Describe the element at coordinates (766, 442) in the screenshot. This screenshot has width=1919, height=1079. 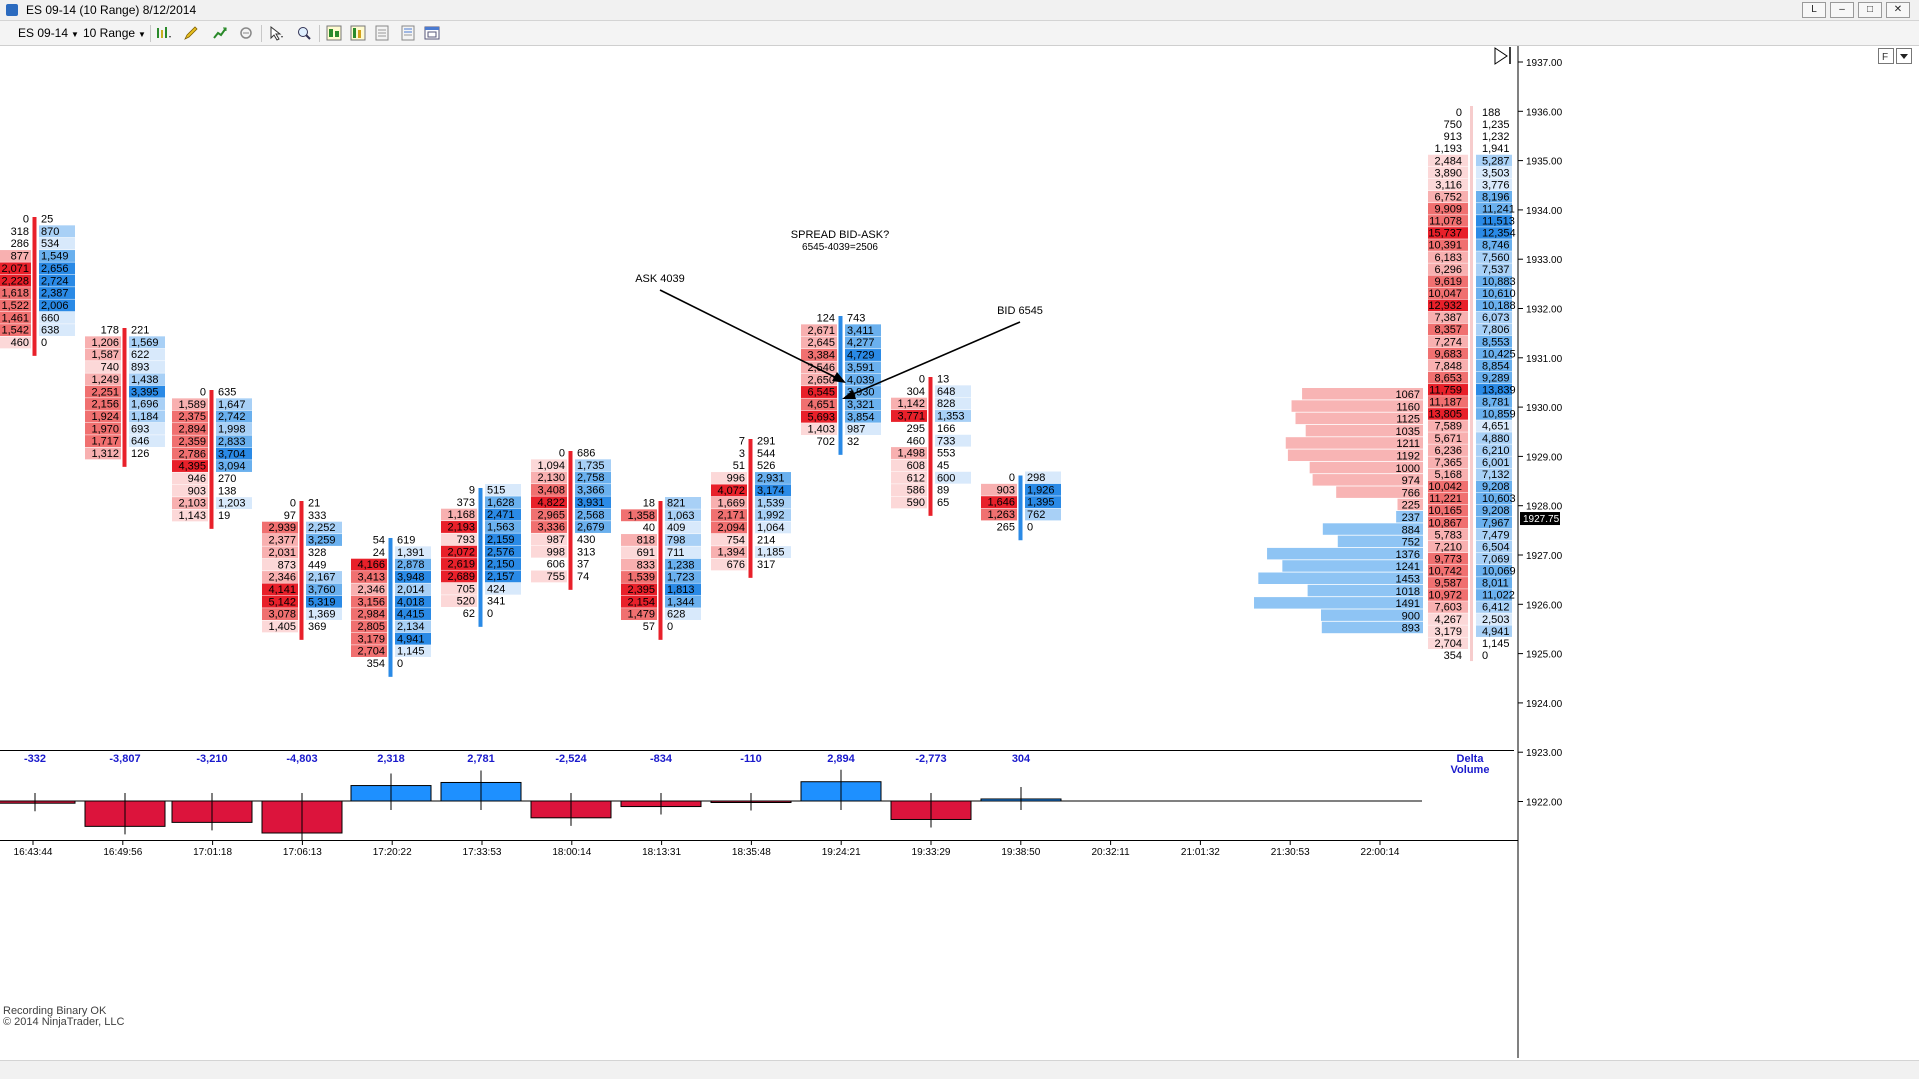
I see `ask-volume: 291` at that location.